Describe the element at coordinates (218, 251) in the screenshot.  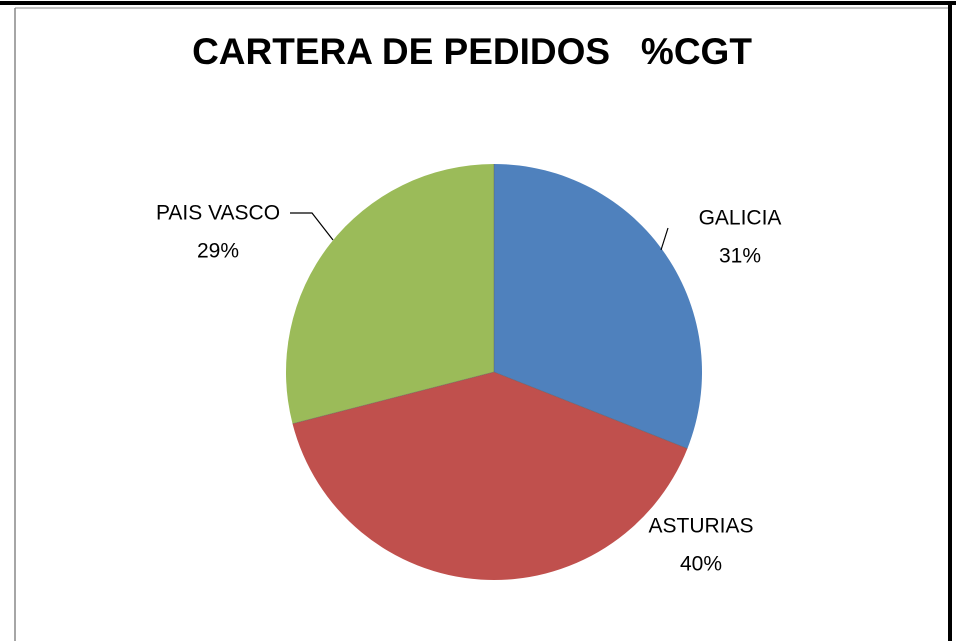
I see `value-label: 29%` at that location.